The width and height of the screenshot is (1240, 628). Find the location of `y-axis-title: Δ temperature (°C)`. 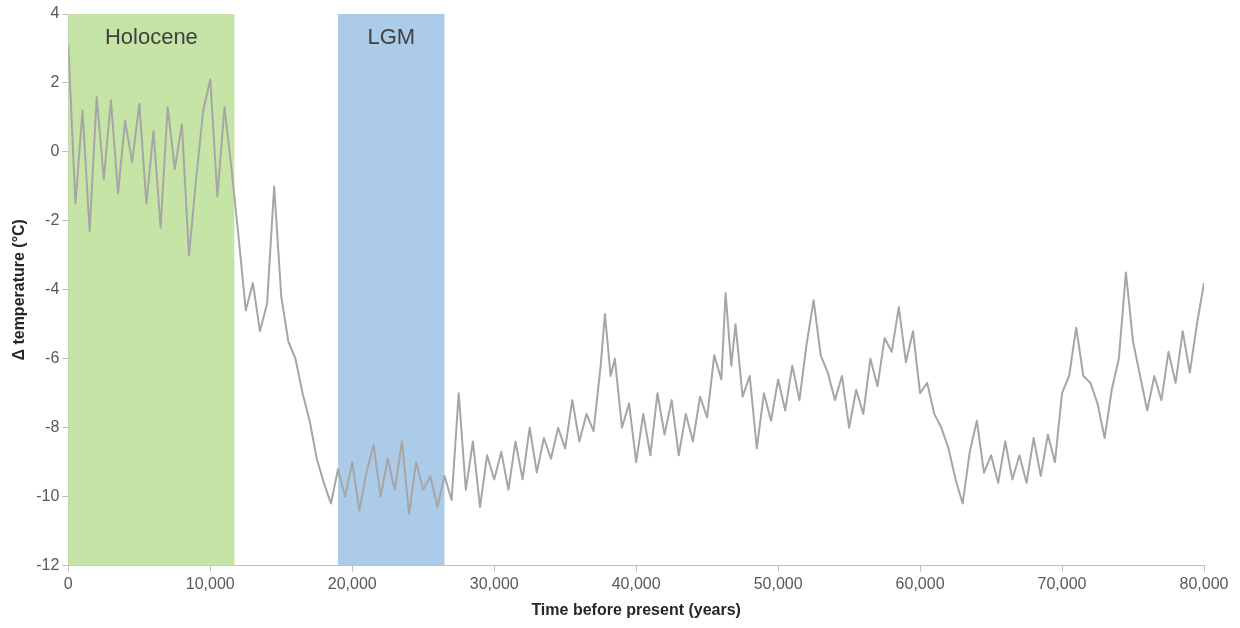

y-axis-title: Δ temperature (°C) is located at coordinates (19, 290).